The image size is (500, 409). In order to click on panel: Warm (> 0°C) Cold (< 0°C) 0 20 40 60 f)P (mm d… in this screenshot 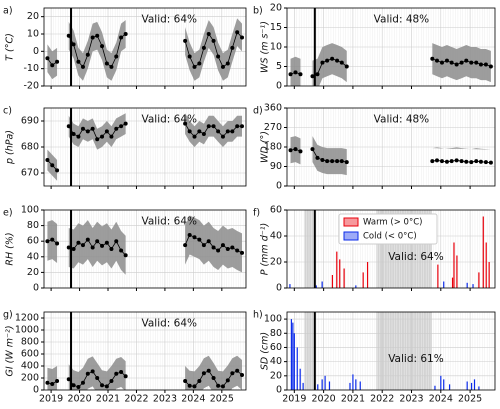, I will do `click(374, 249)`.